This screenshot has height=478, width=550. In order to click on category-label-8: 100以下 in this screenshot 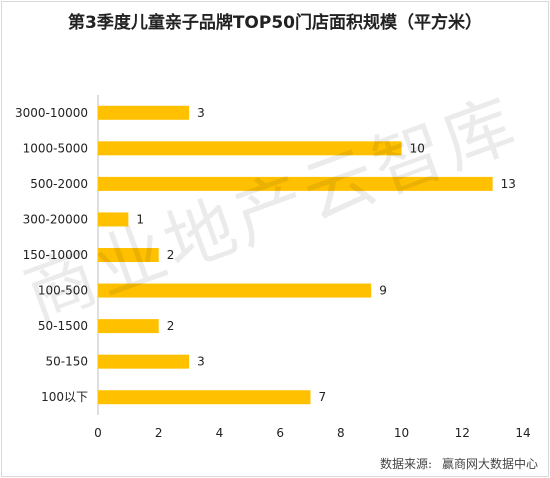, I will do `click(64, 397)`.